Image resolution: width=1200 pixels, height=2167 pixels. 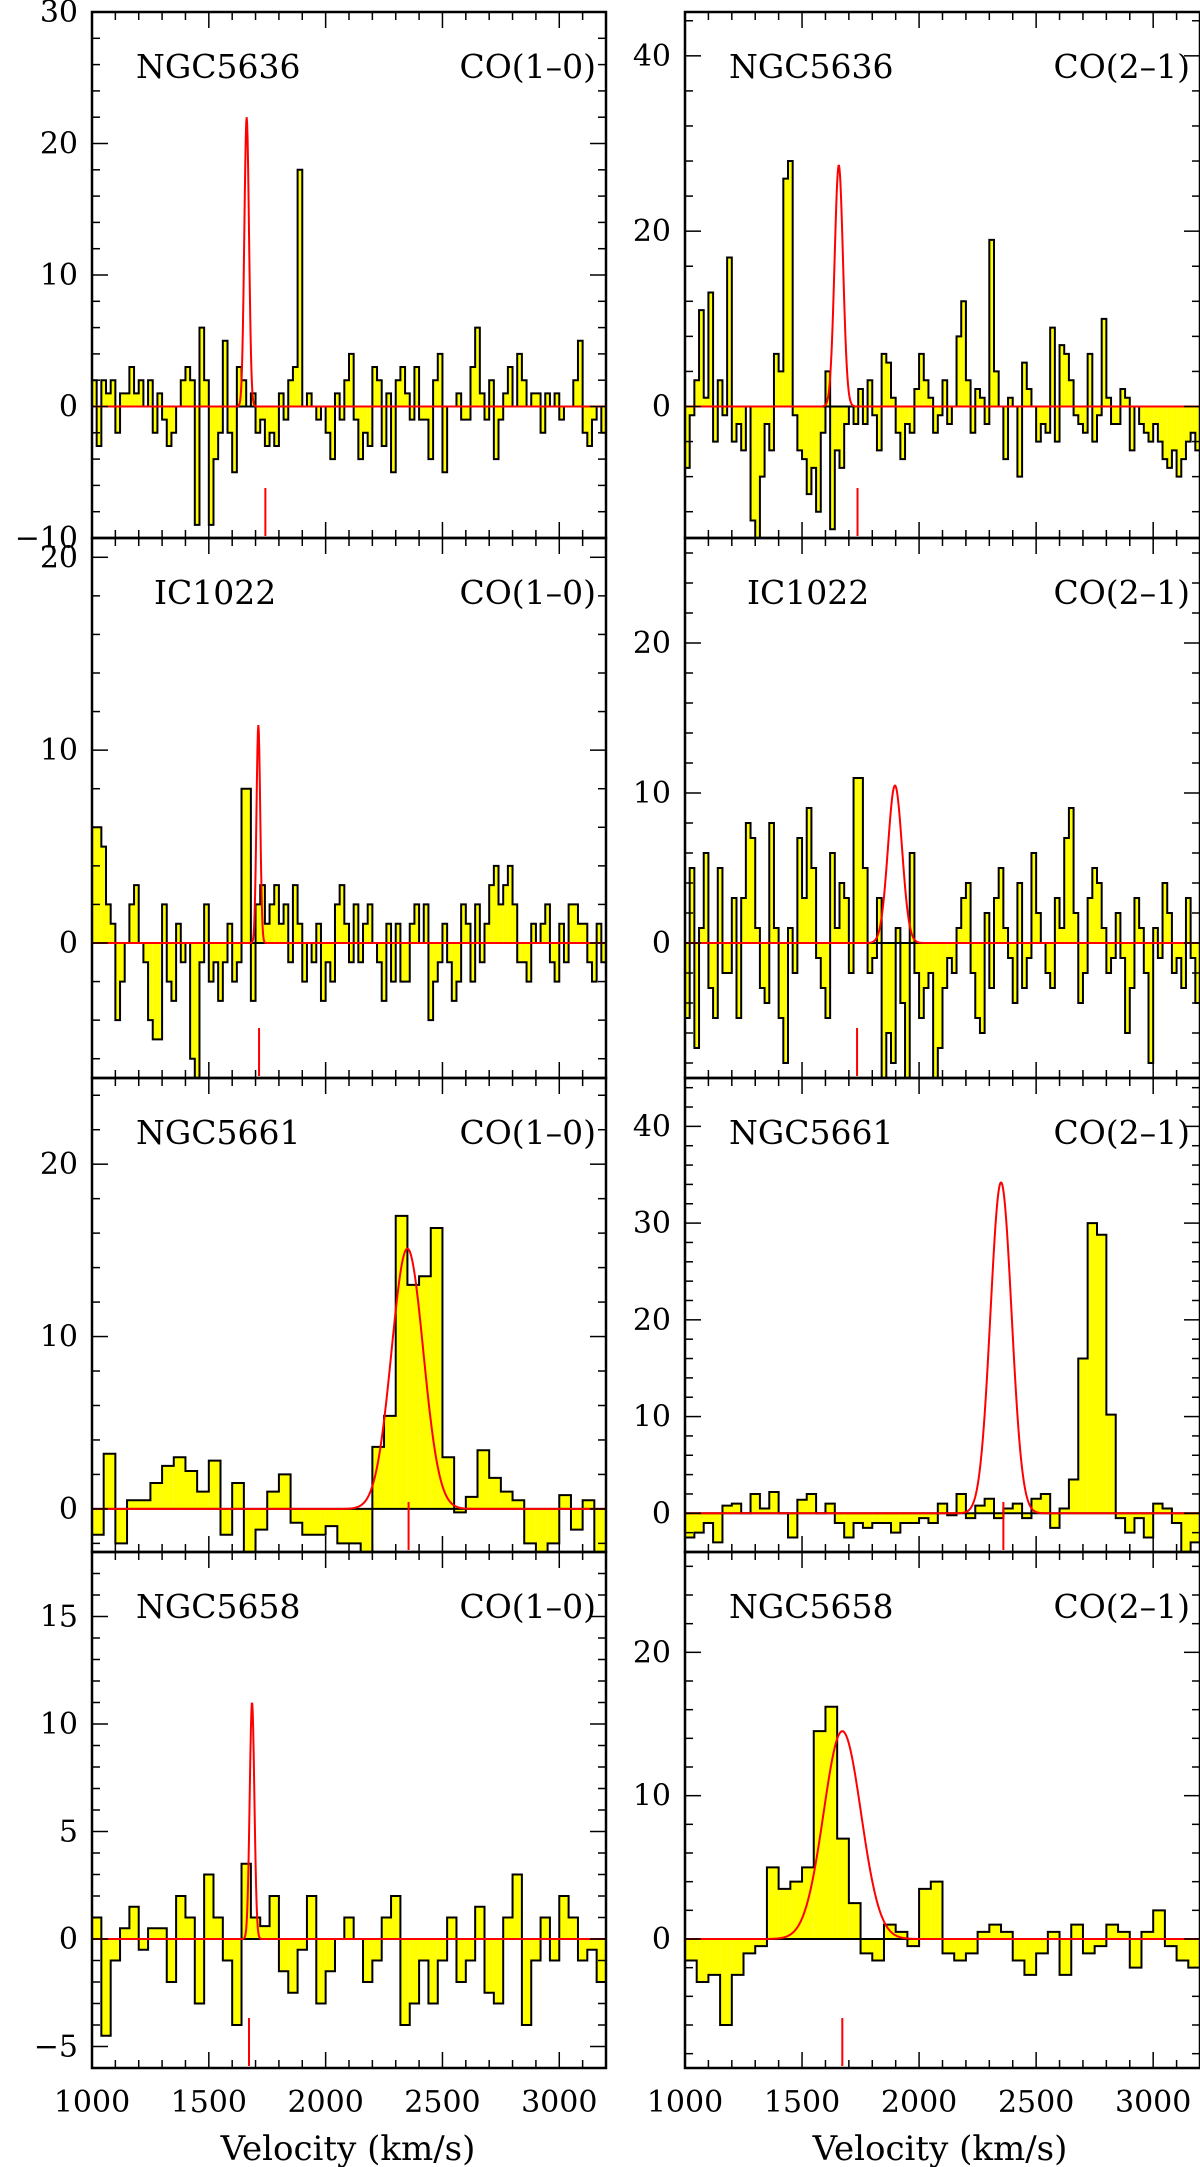 I want to click on galaxy-name-label: NGC5661, so click(x=811, y=1132).